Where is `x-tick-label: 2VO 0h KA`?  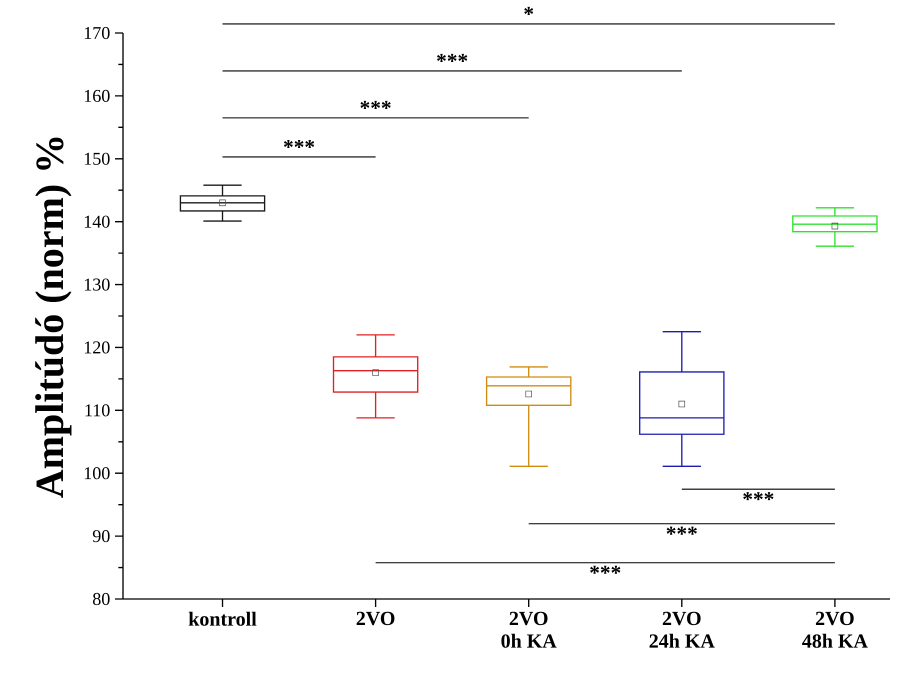 x-tick-label: 2VO 0h KA is located at coordinates (529, 630).